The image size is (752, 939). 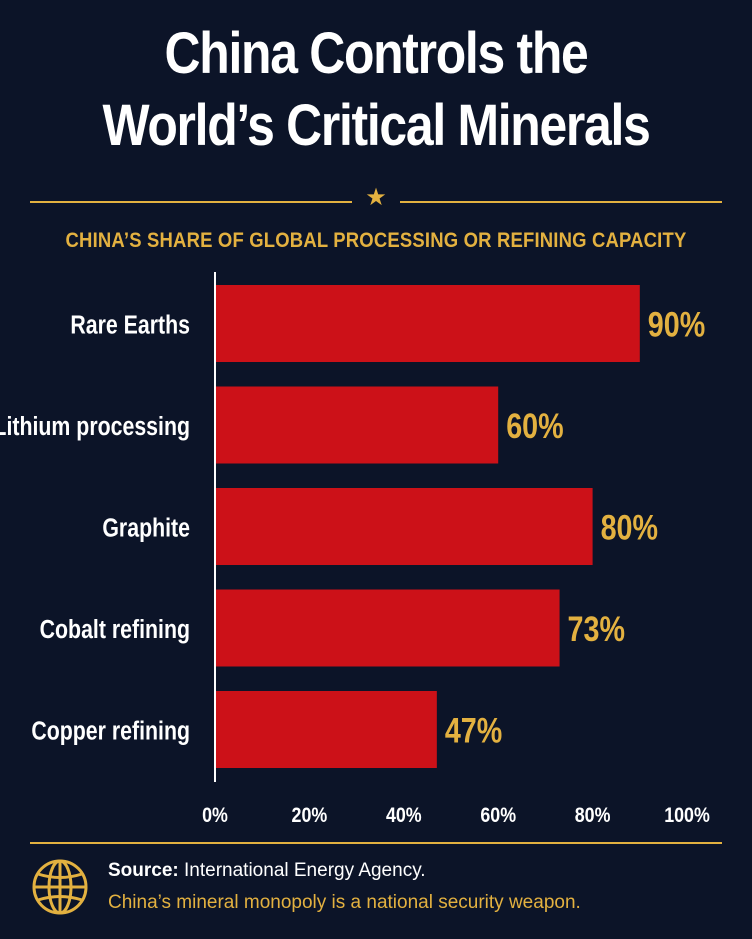 What do you see at coordinates (305, 870) in the screenshot?
I see `source-text: International Energy Agency.` at bounding box center [305, 870].